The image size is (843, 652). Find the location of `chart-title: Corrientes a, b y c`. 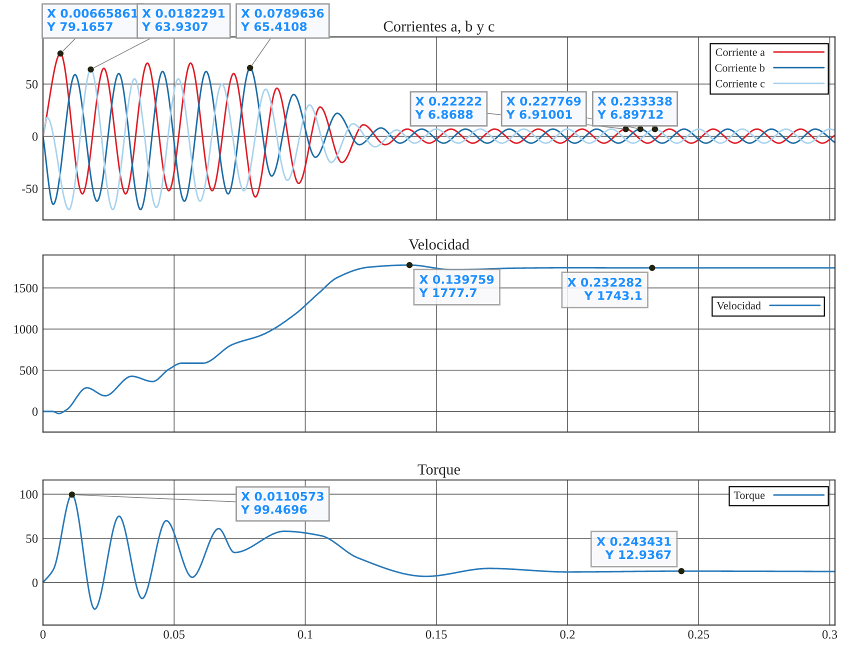

chart-title: Corrientes a, b y c is located at coordinates (439, 27).